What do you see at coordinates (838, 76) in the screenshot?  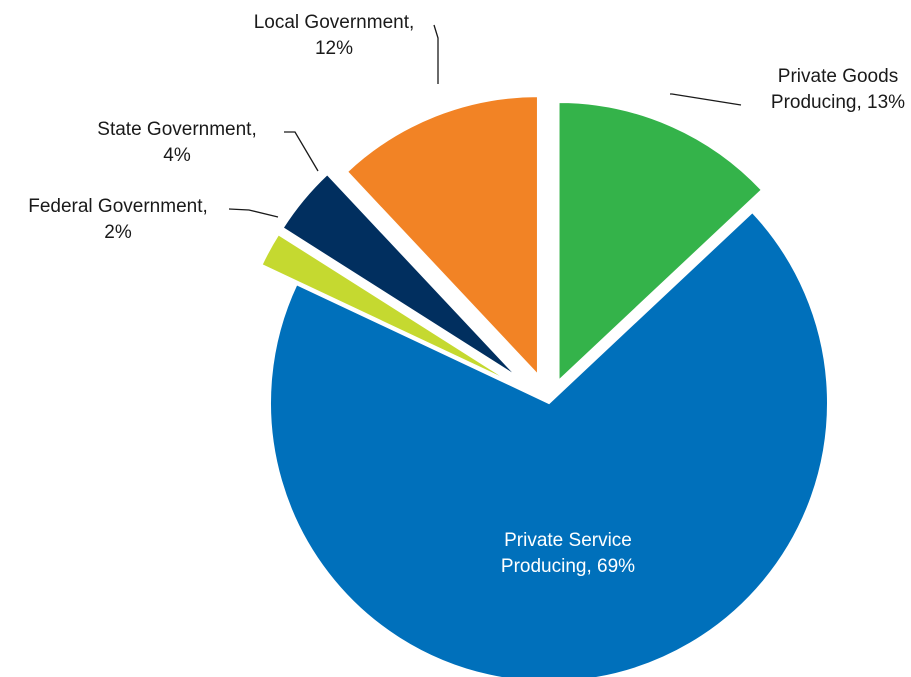 I see `data-label-private-goods-producing-line1: Private Goods` at bounding box center [838, 76].